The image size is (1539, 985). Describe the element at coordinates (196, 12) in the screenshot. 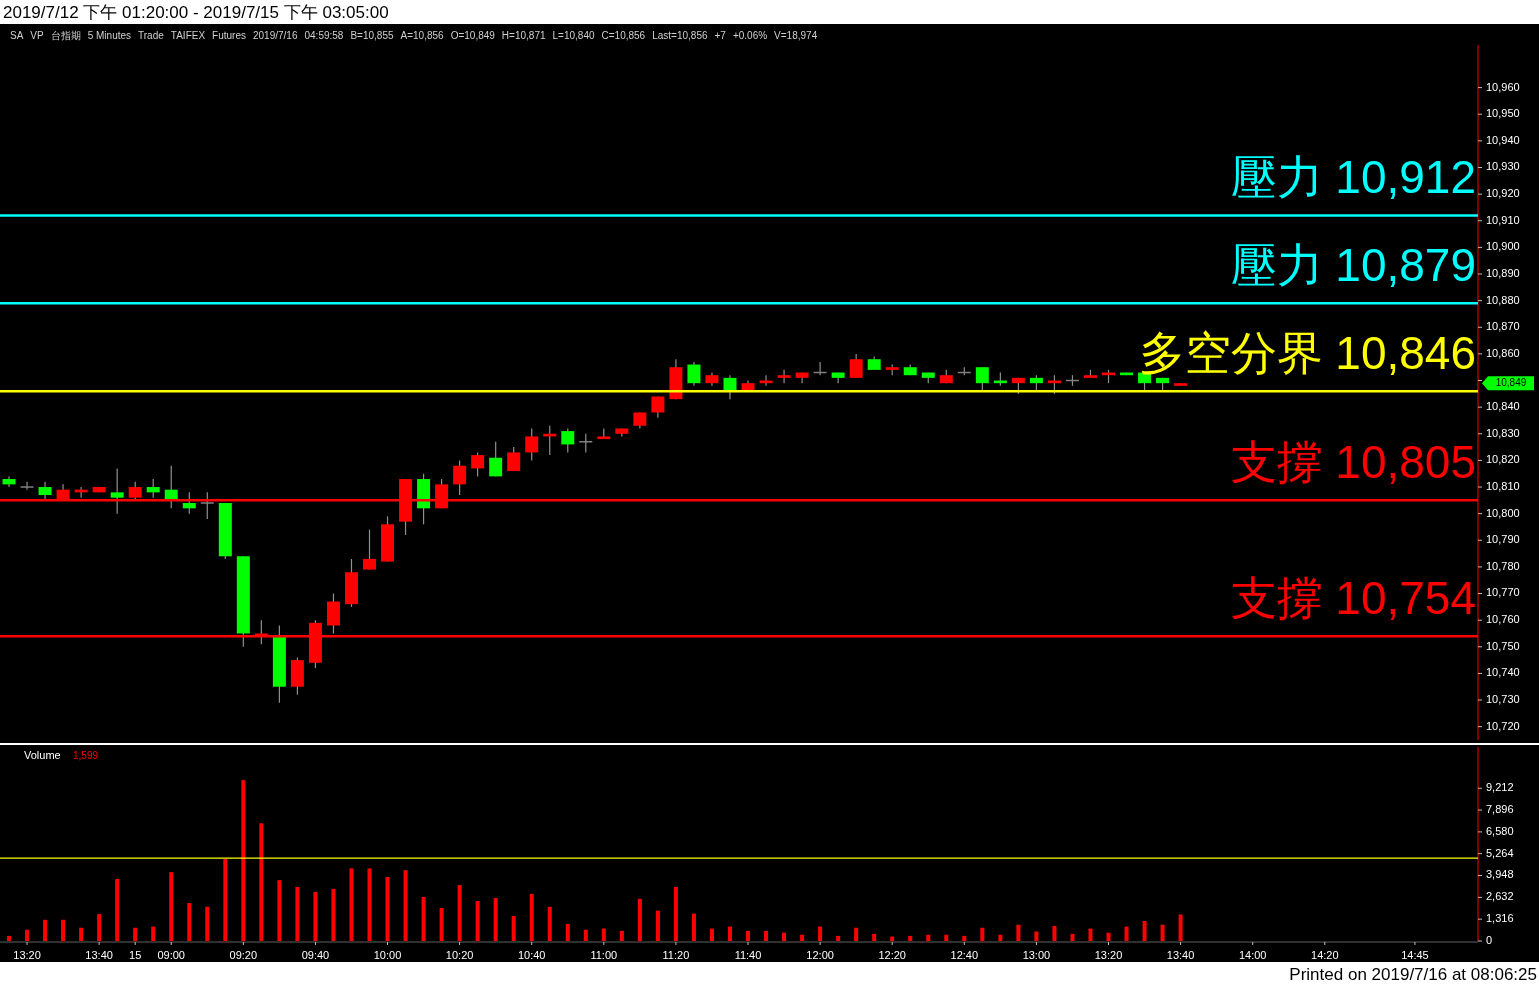

I see `chart-title: 2019/7/12 下午 01:20:00 - 2019/7/15 下午 03:05:00` at that location.